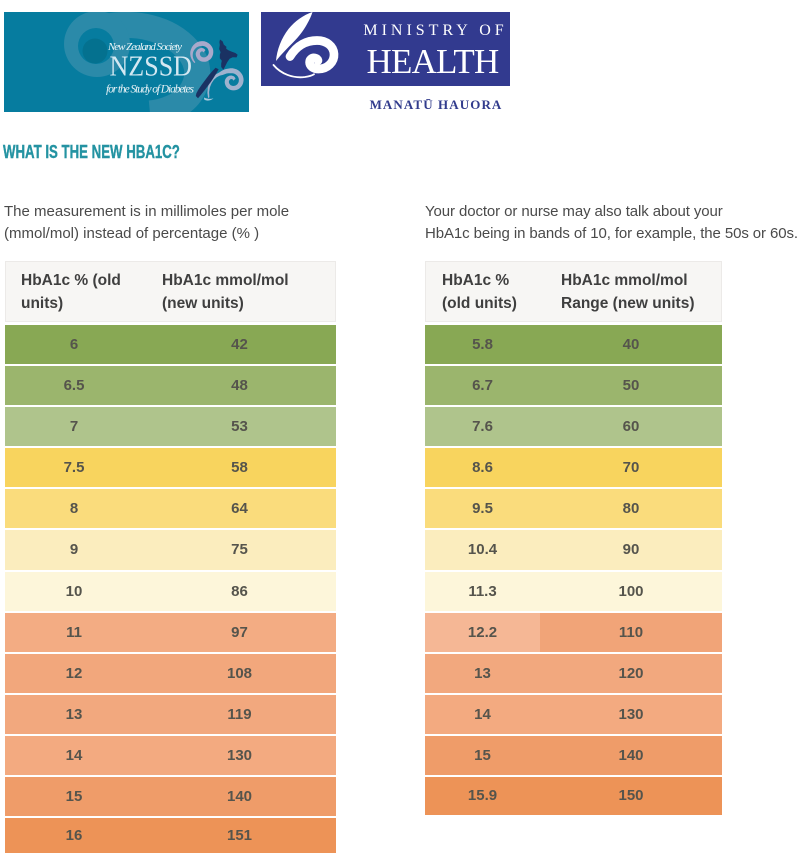  What do you see at coordinates (151, 67) in the screenshot?
I see `svg-text: NZSSD` at bounding box center [151, 67].